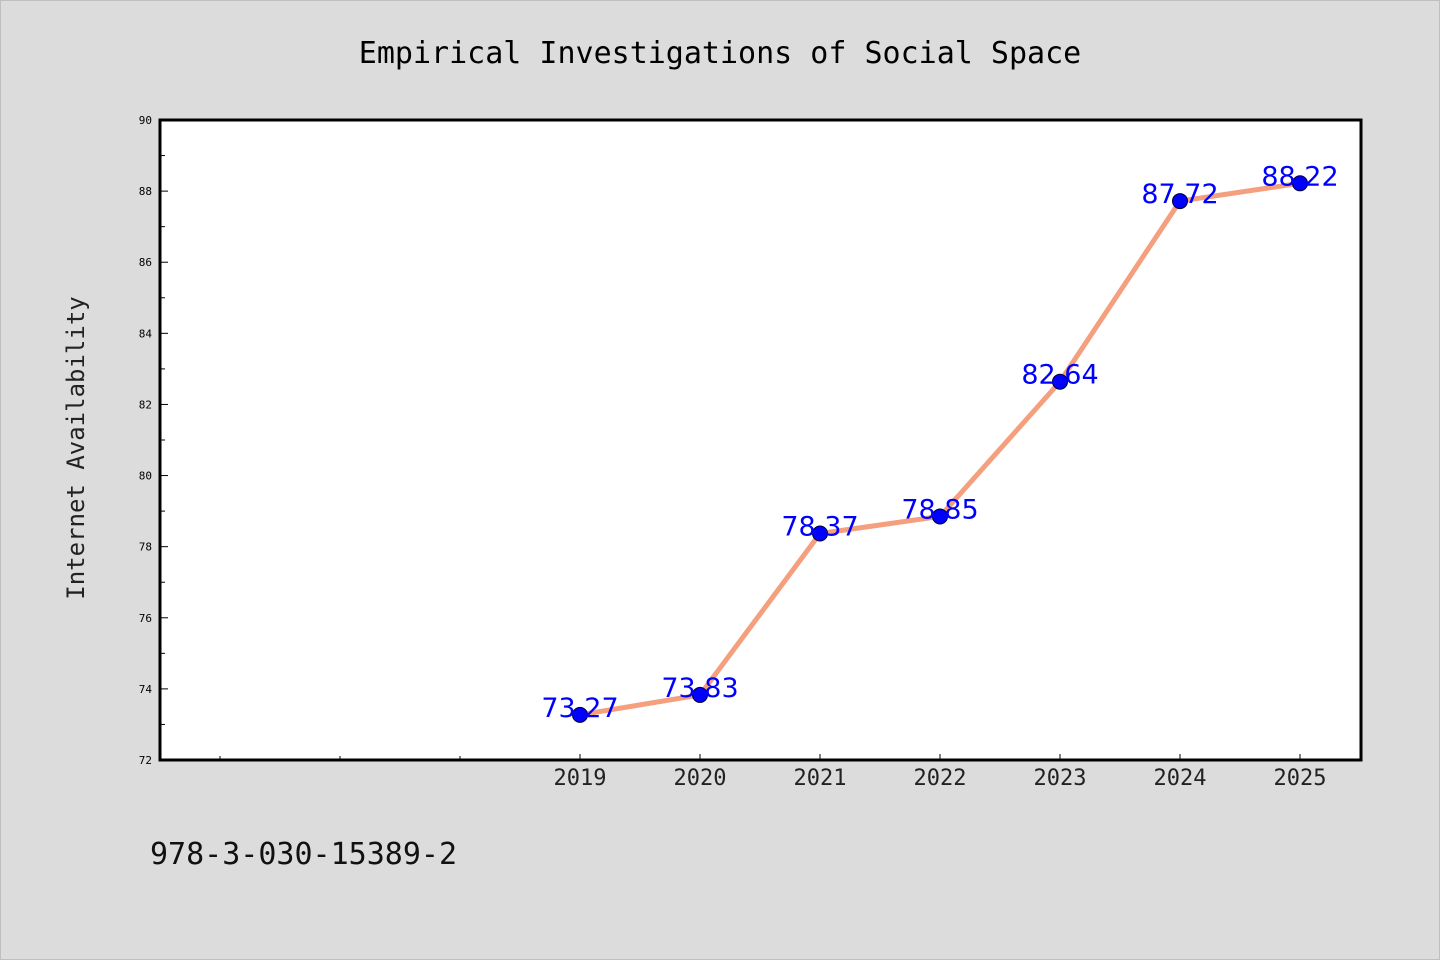 The width and height of the screenshot is (1440, 960). I want to click on data-label: 87.72, so click(1179, 194).